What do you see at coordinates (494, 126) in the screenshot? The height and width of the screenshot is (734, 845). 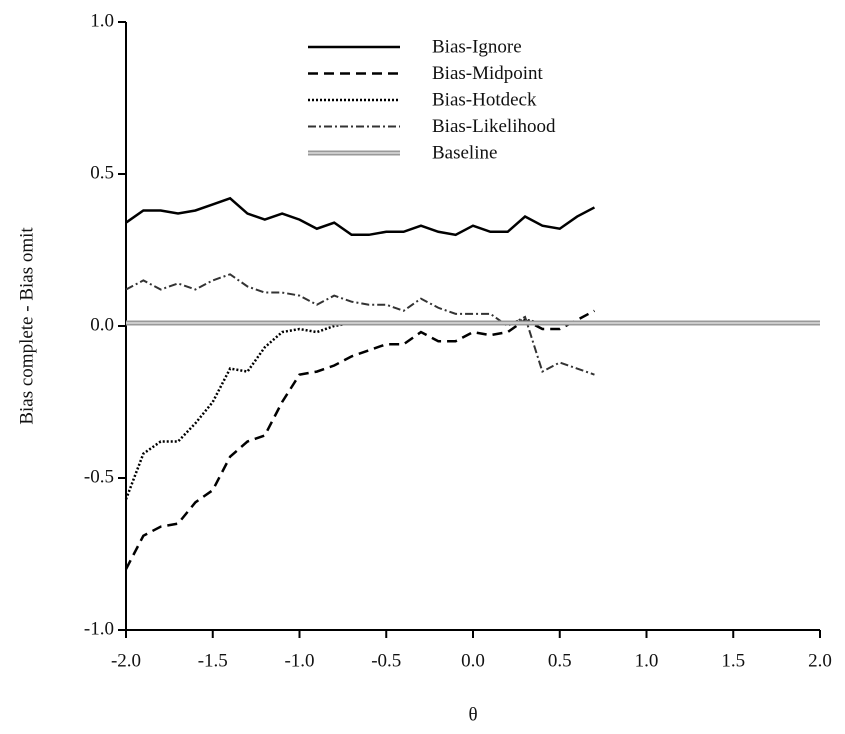 I see `legend-label: Bias-Likelihood` at bounding box center [494, 126].